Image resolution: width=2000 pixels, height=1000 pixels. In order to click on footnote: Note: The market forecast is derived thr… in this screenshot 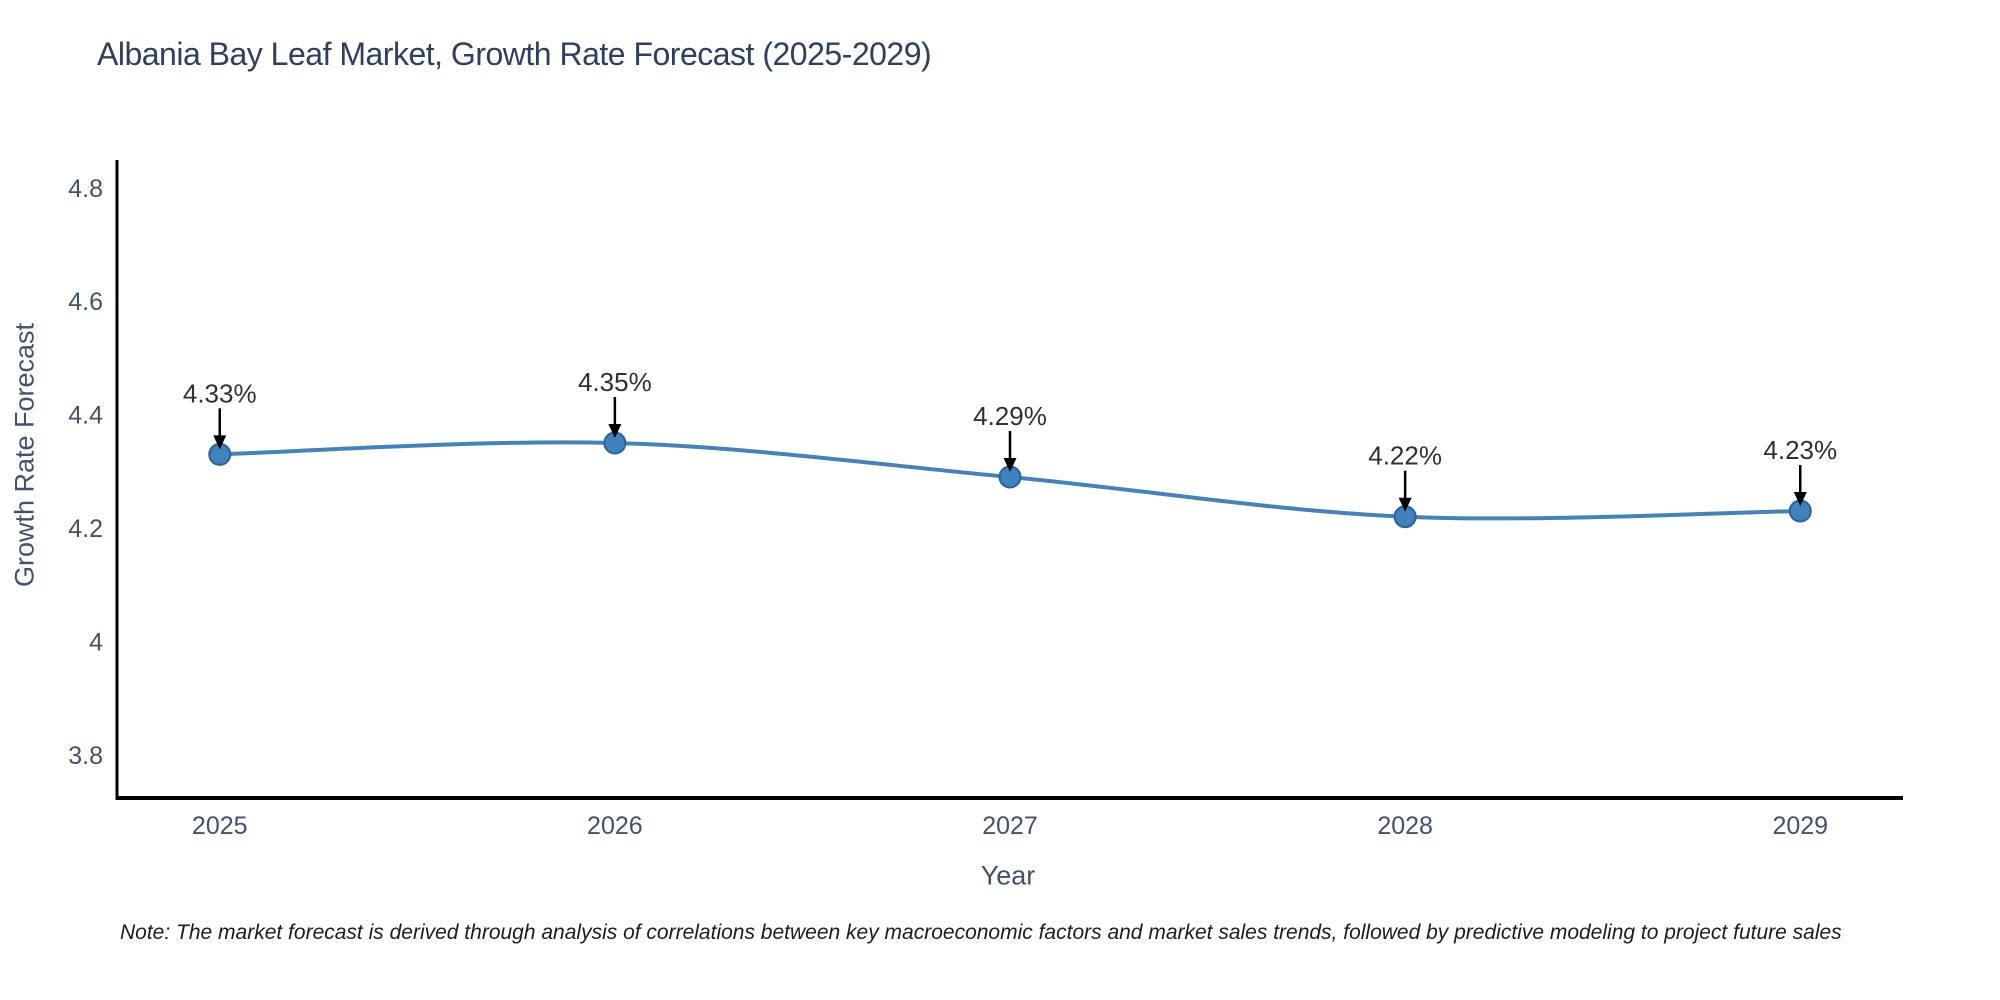, I will do `click(981, 932)`.